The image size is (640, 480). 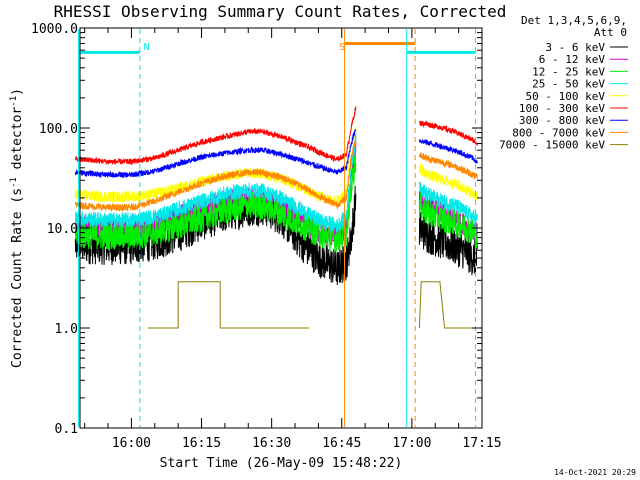 What do you see at coordinates (281, 463) in the screenshot?
I see `x-axis-label: Start Time (26-May-09 15:48:22)` at bounding box center [281, 463].